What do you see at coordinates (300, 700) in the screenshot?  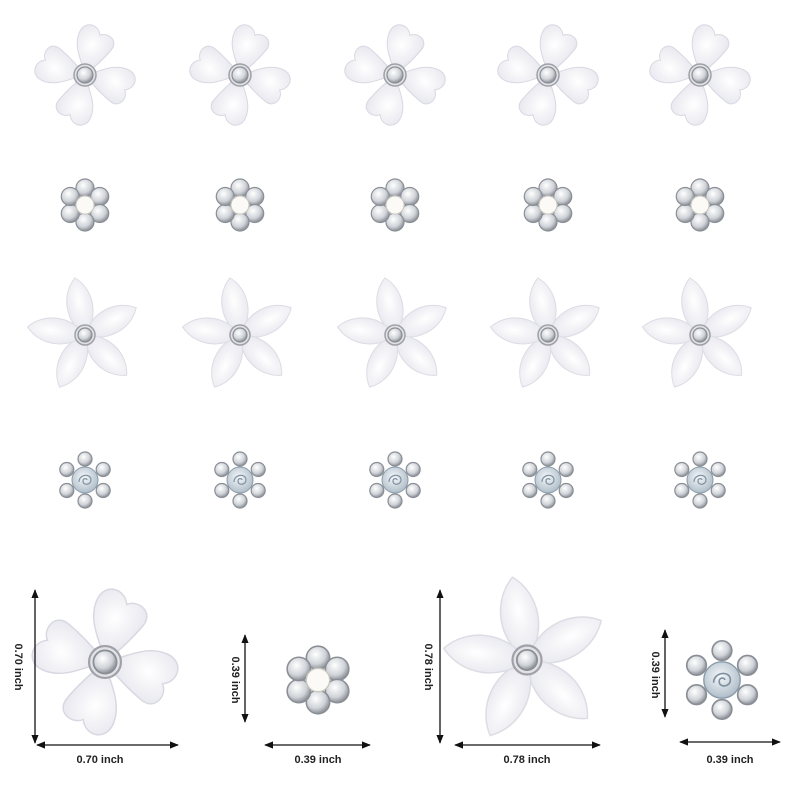 I see `dimension-2: 0.39 inch 0.39 inch` at bounding box center [300, 700].